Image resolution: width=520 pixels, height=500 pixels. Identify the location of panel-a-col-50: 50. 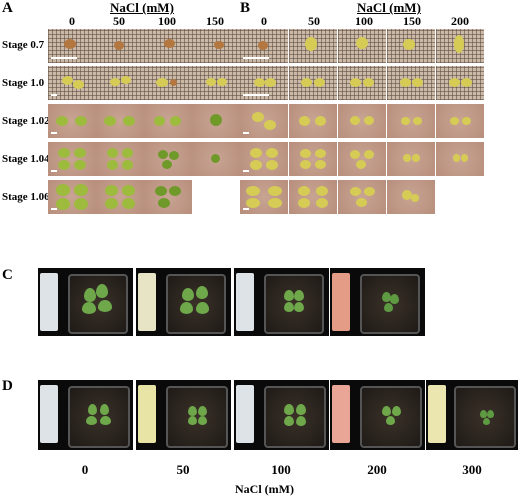
(119, 21).